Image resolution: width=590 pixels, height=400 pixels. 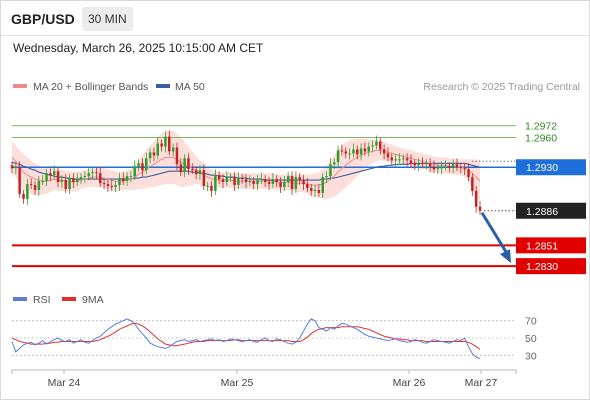 I want to click on header-divider, so click(x=295, y=35).